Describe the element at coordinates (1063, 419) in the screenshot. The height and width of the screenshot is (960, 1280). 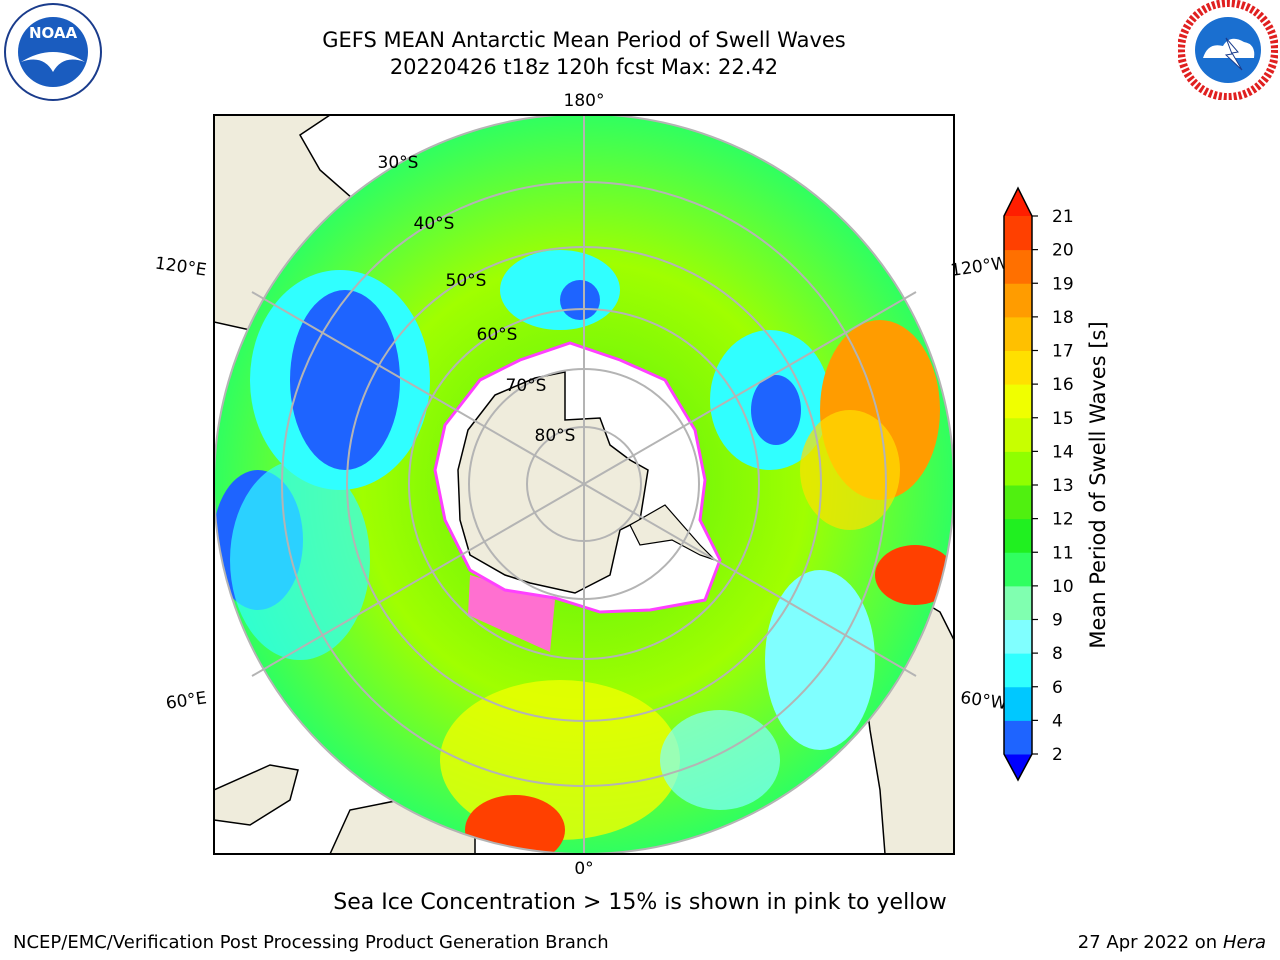
I see `colorbar-tick-label: 15` at that location.